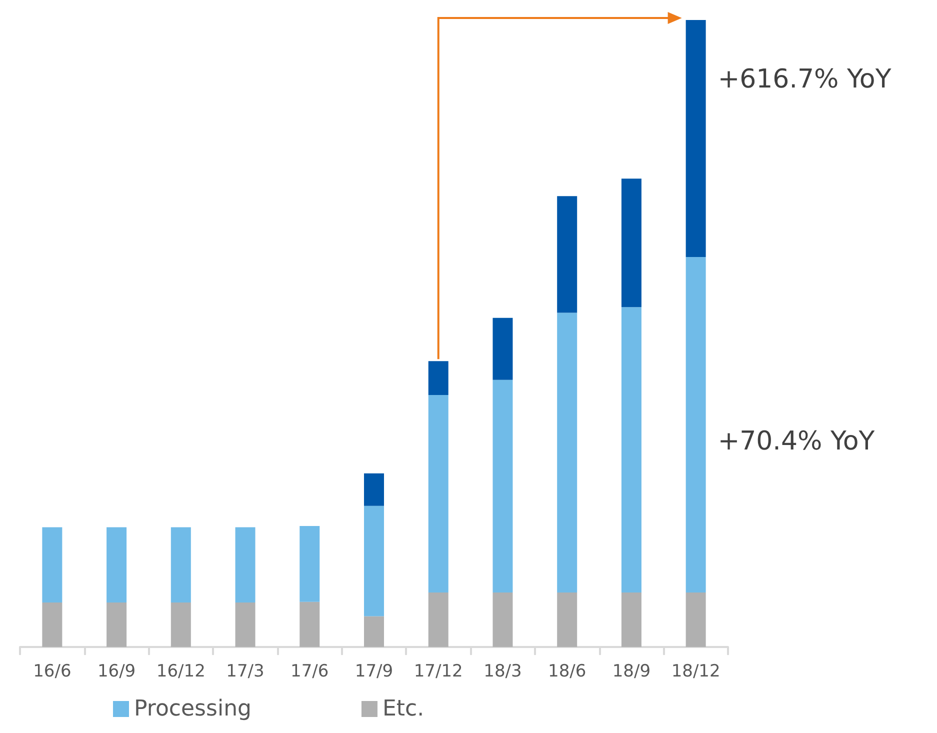 The image size is (937, 733). Describe the element at coordinates (309, 672) in the screenshot. I see `x-tick-label: 17/6` at that location.